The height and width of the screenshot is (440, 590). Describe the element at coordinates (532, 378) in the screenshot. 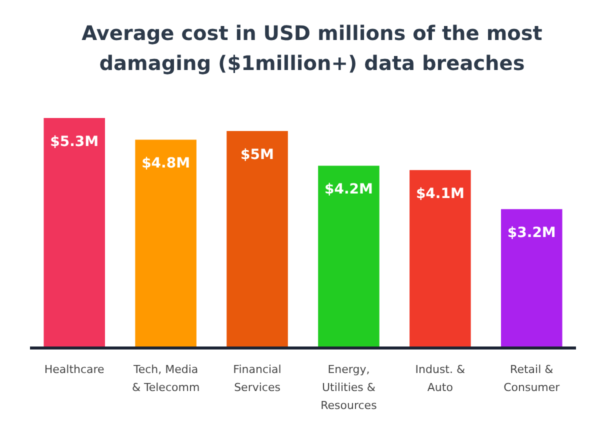

I see `x-tick-label: Retail & Consumer` at that location.